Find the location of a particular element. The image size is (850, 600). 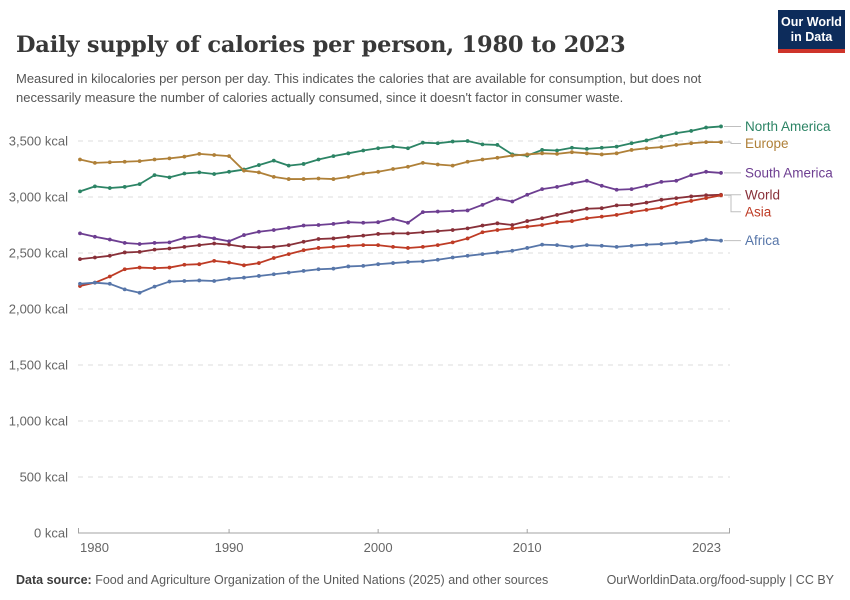

owid-link: OurWorldinData.org/food-supply | CC BY is located at coordinates (720, 580).